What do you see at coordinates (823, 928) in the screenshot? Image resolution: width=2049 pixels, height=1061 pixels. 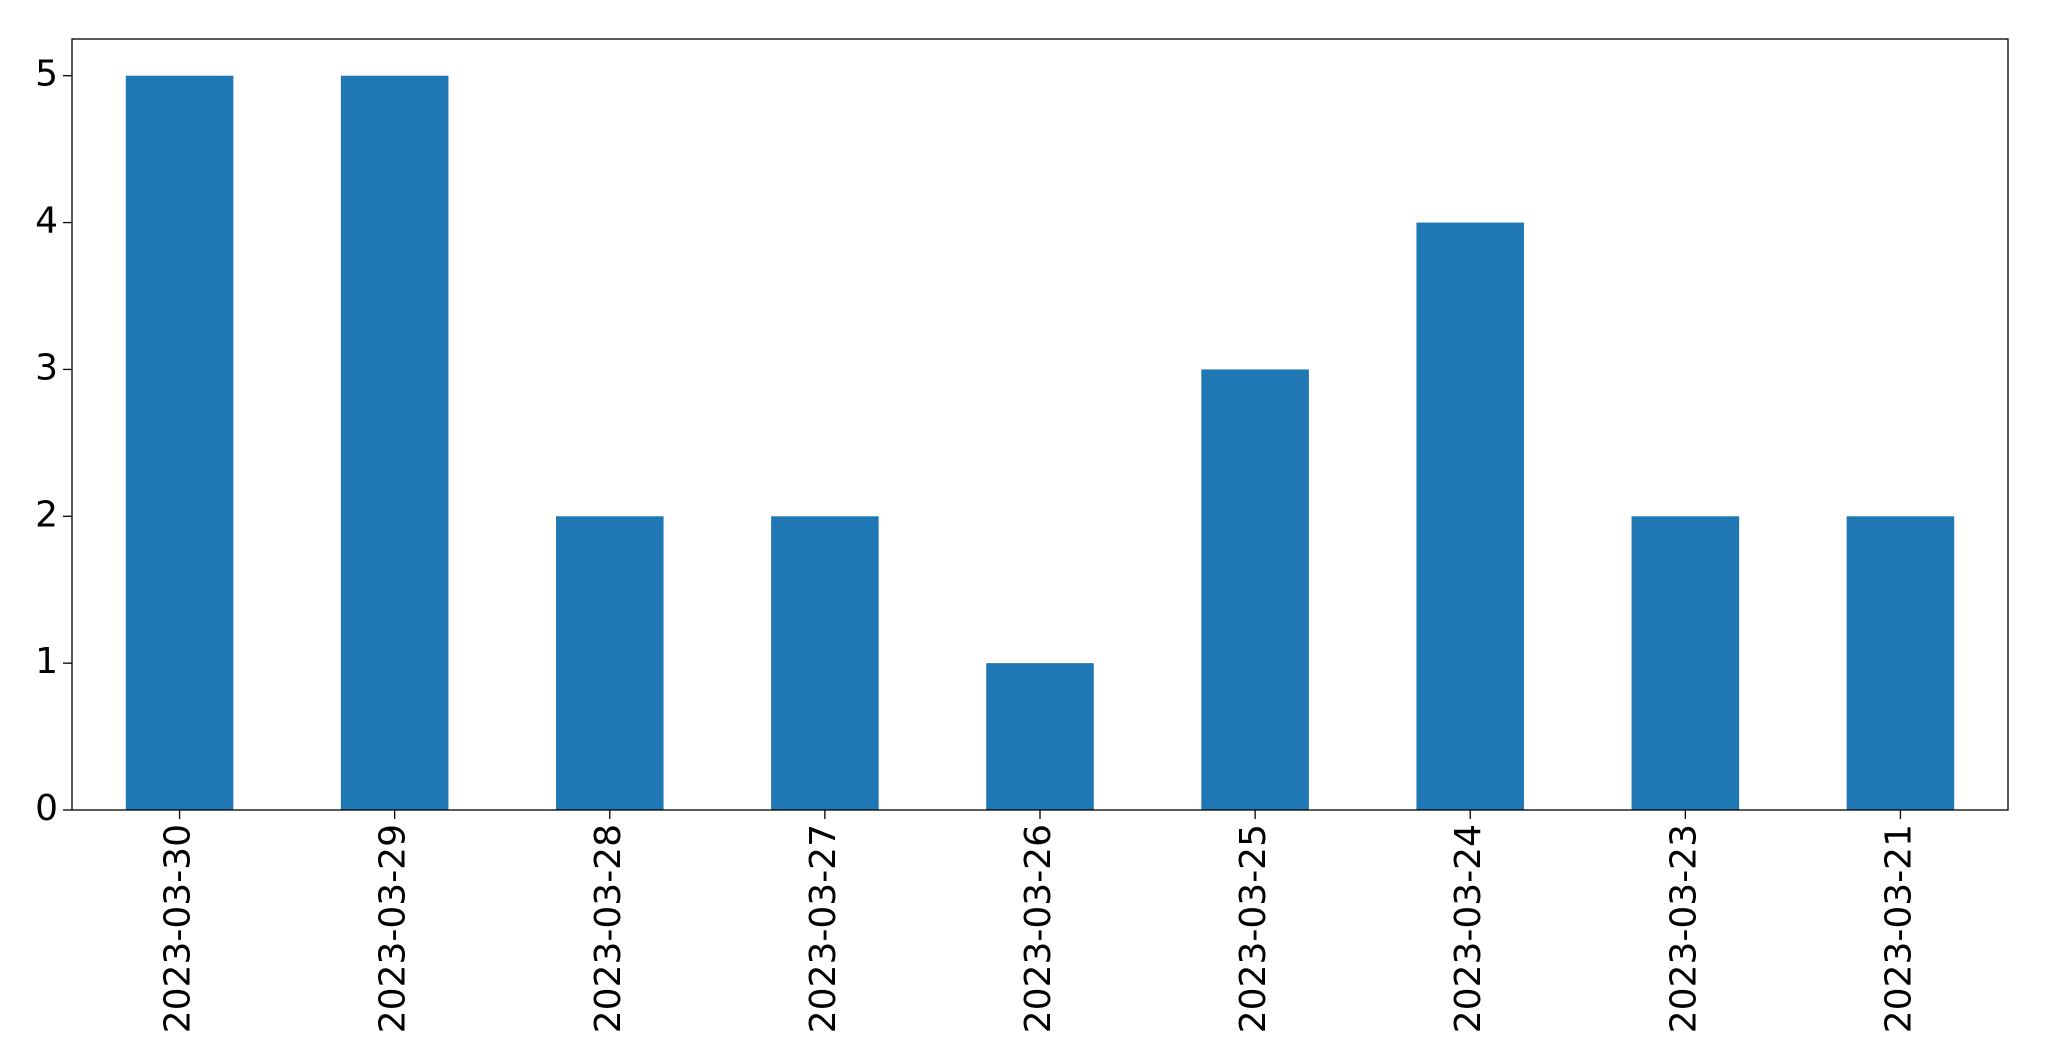 I see `x-tick-label: 2023-03-27` at bounding box center [823, 928].